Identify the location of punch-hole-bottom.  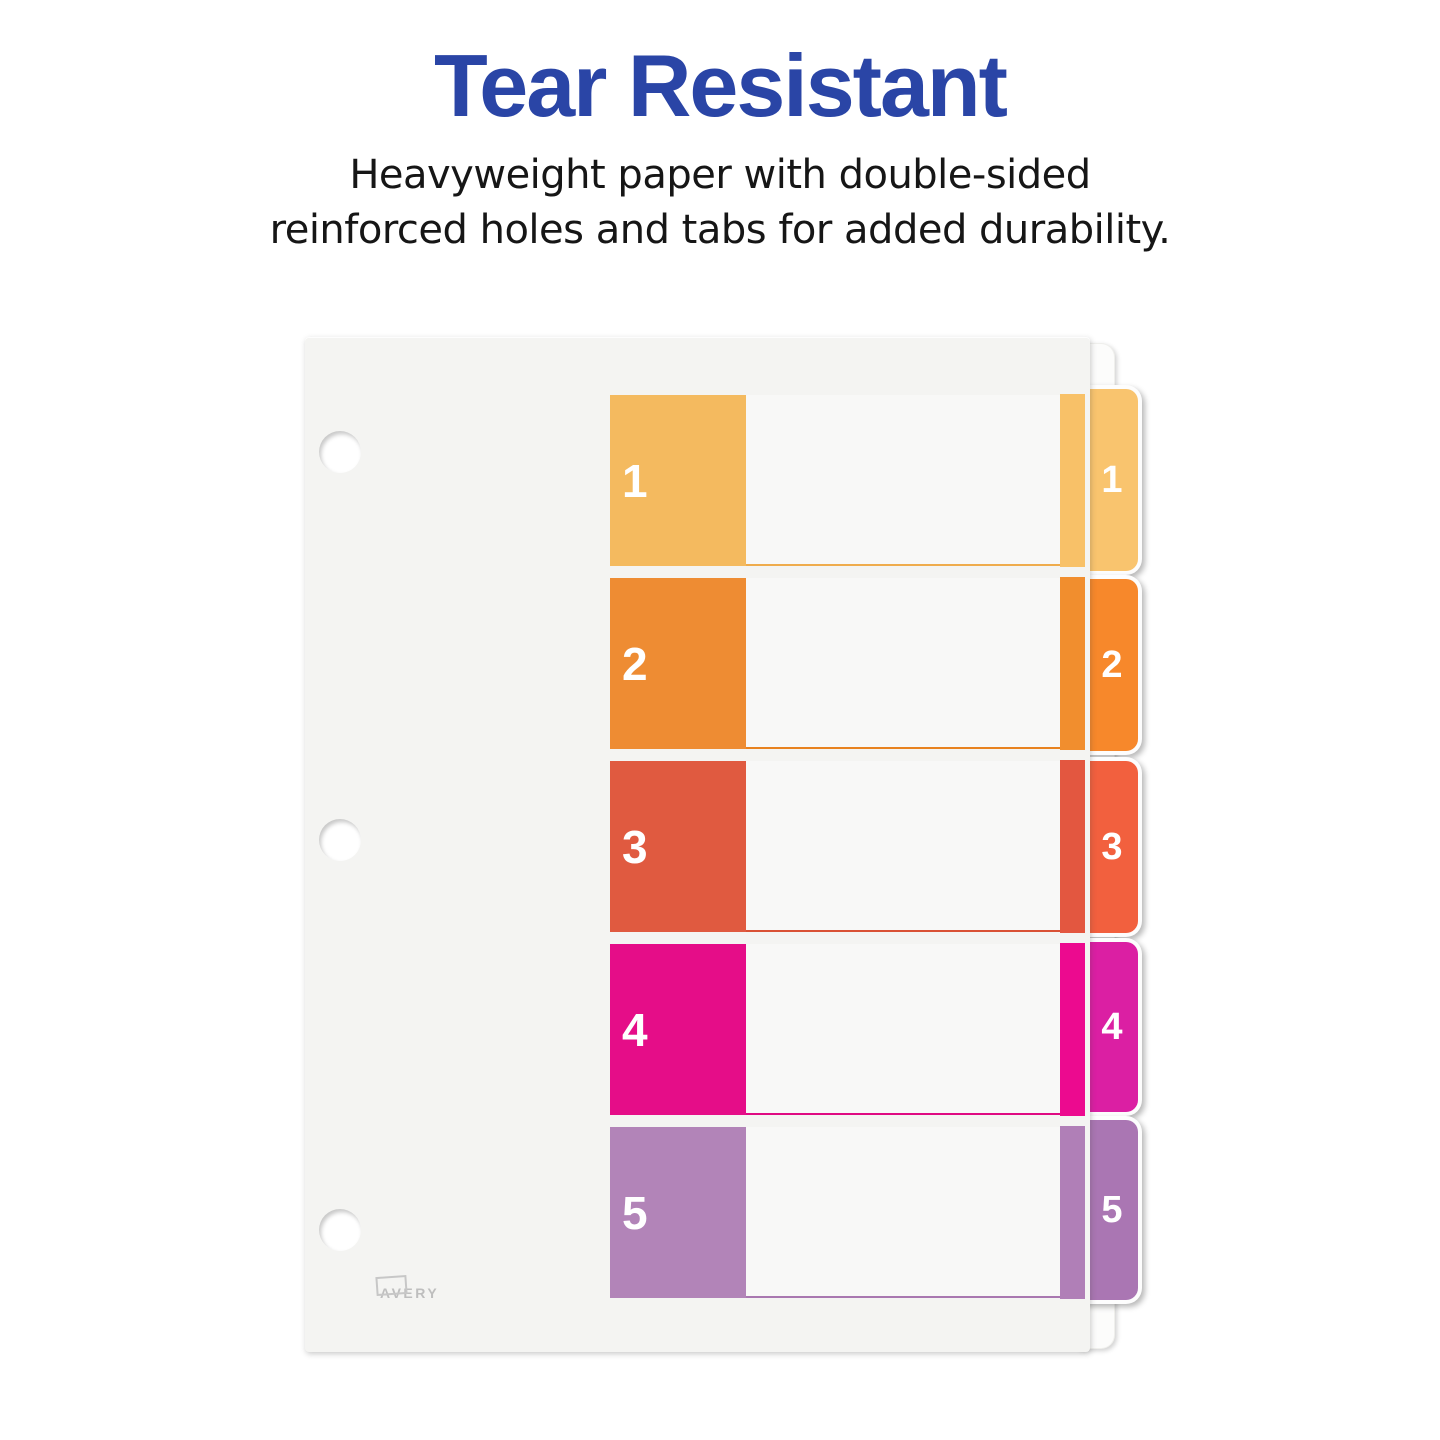
(340, 1230).